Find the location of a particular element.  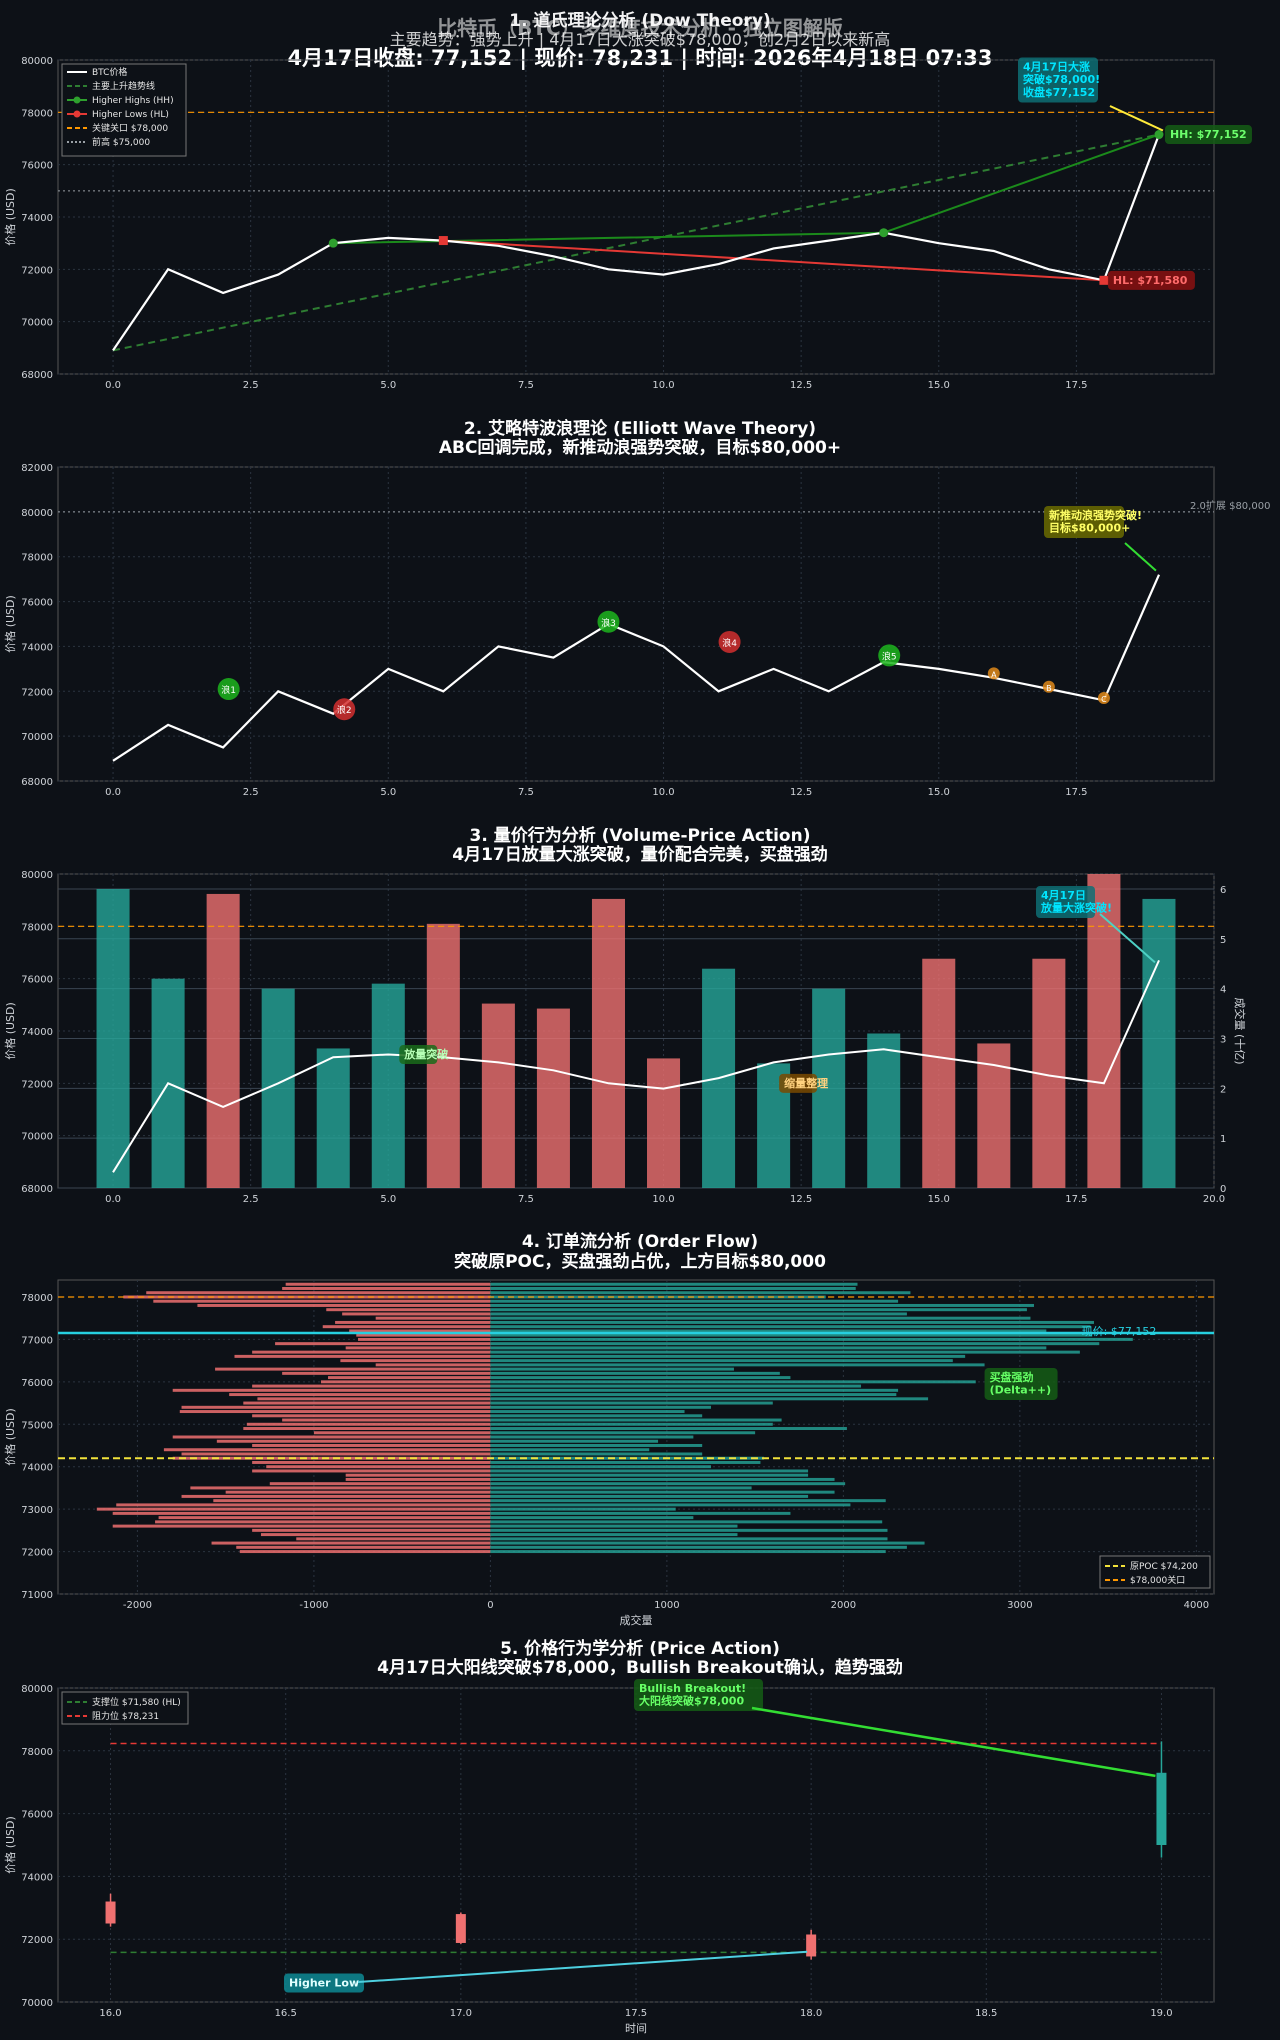

orderflow-ytick-label: 75000 is located at coordinates (37, 1425).